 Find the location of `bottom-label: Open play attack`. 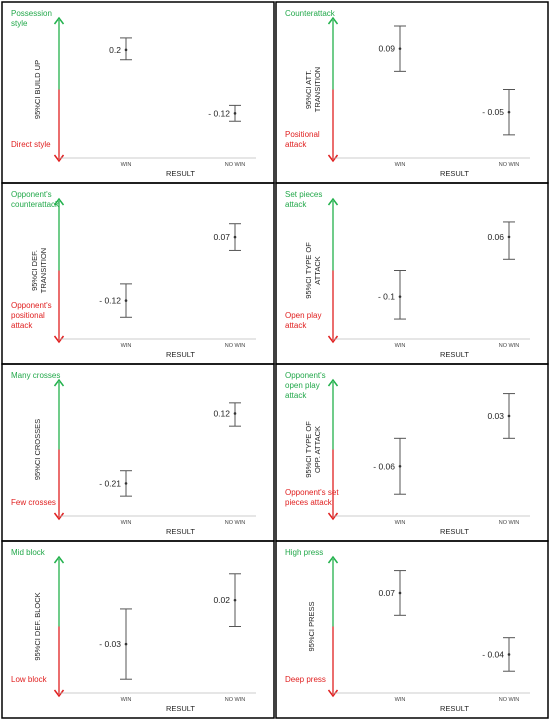

bottom-label: Open play attack is located at coordinates (303, 320).